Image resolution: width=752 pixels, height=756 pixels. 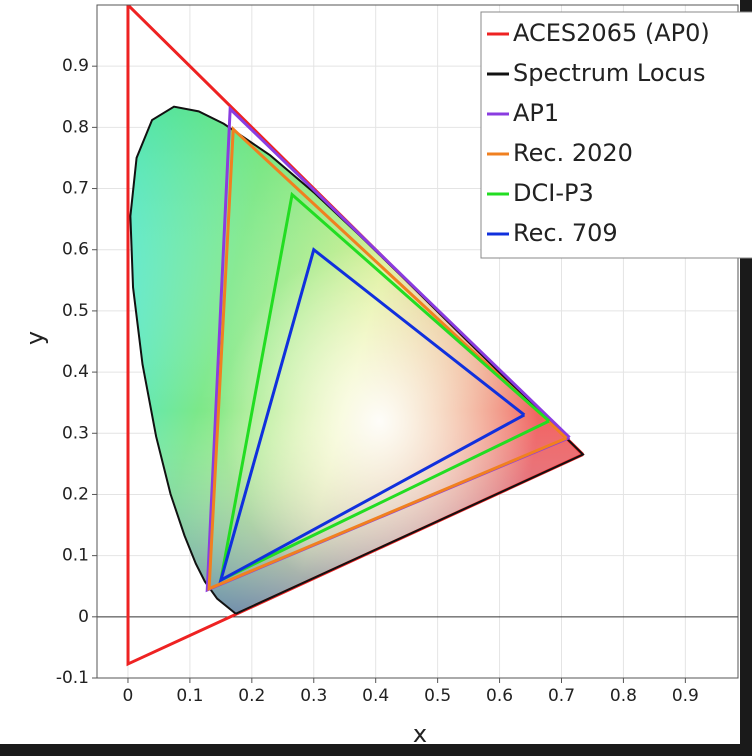 I want to click on y-tick-label: 0.1, so click(x=75, y=556).